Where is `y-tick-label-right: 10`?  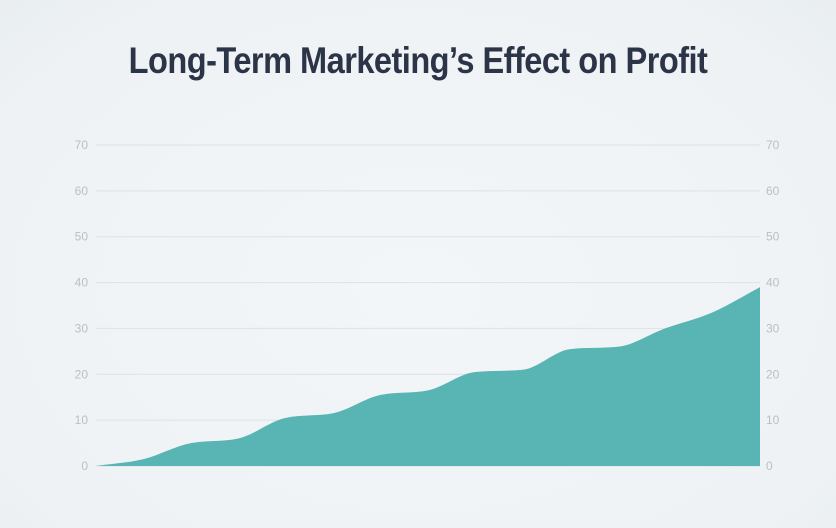 y-tick-label-right: 10 is located at coordinates (773, 420).